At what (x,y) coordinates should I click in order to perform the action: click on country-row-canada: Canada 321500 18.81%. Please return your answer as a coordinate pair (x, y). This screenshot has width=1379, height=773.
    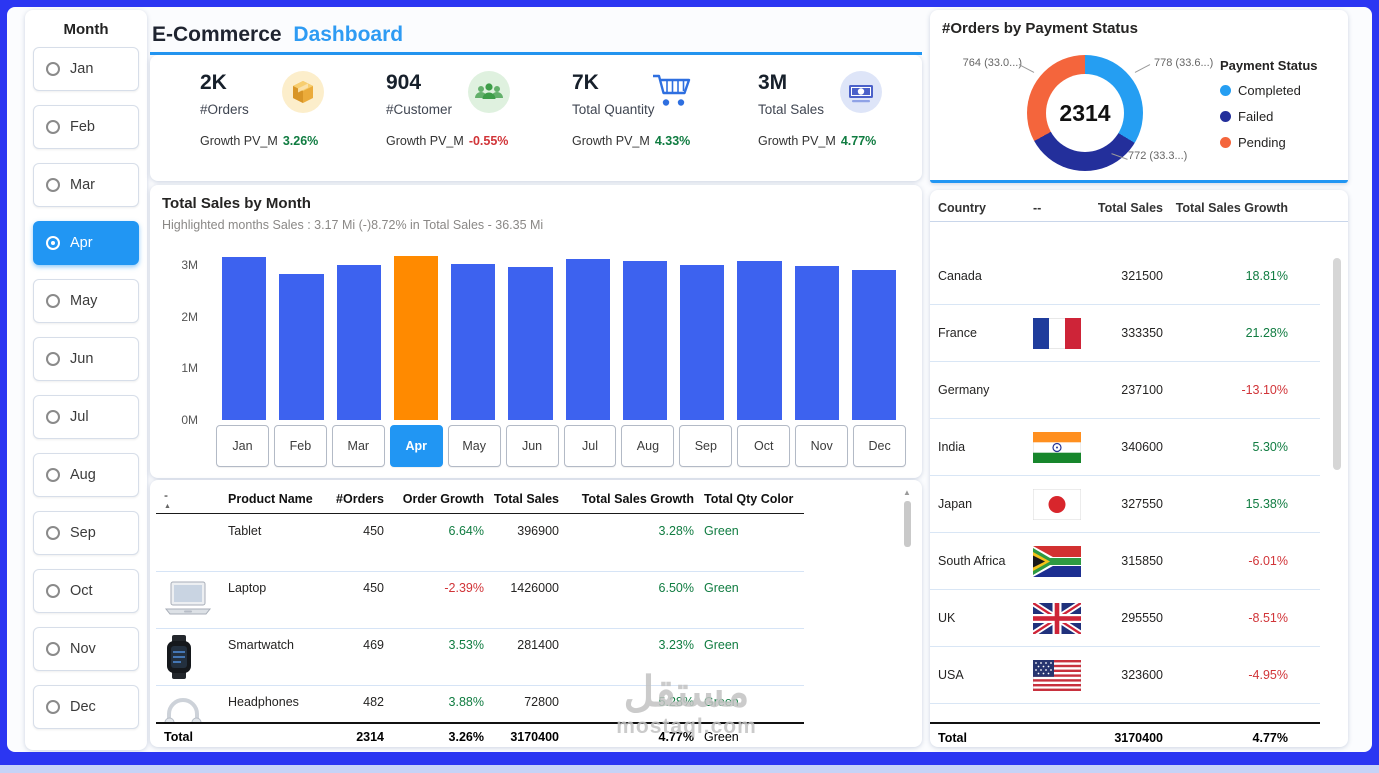
    Looking at the image, I should click on (1125, 276).